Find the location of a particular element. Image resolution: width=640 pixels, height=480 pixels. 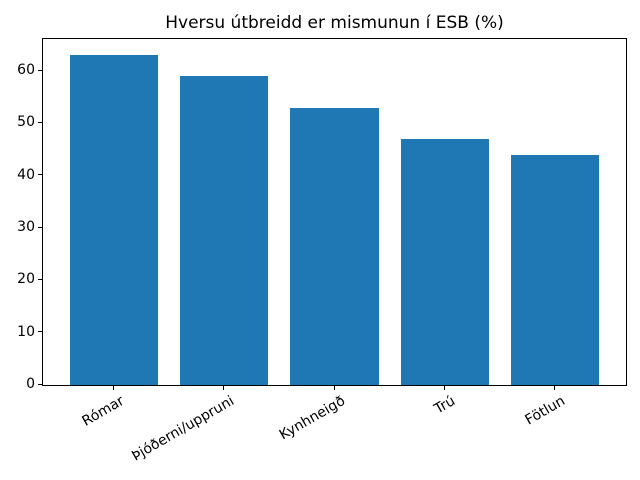

bar-Fötlun is located at coordinates (555, 269).